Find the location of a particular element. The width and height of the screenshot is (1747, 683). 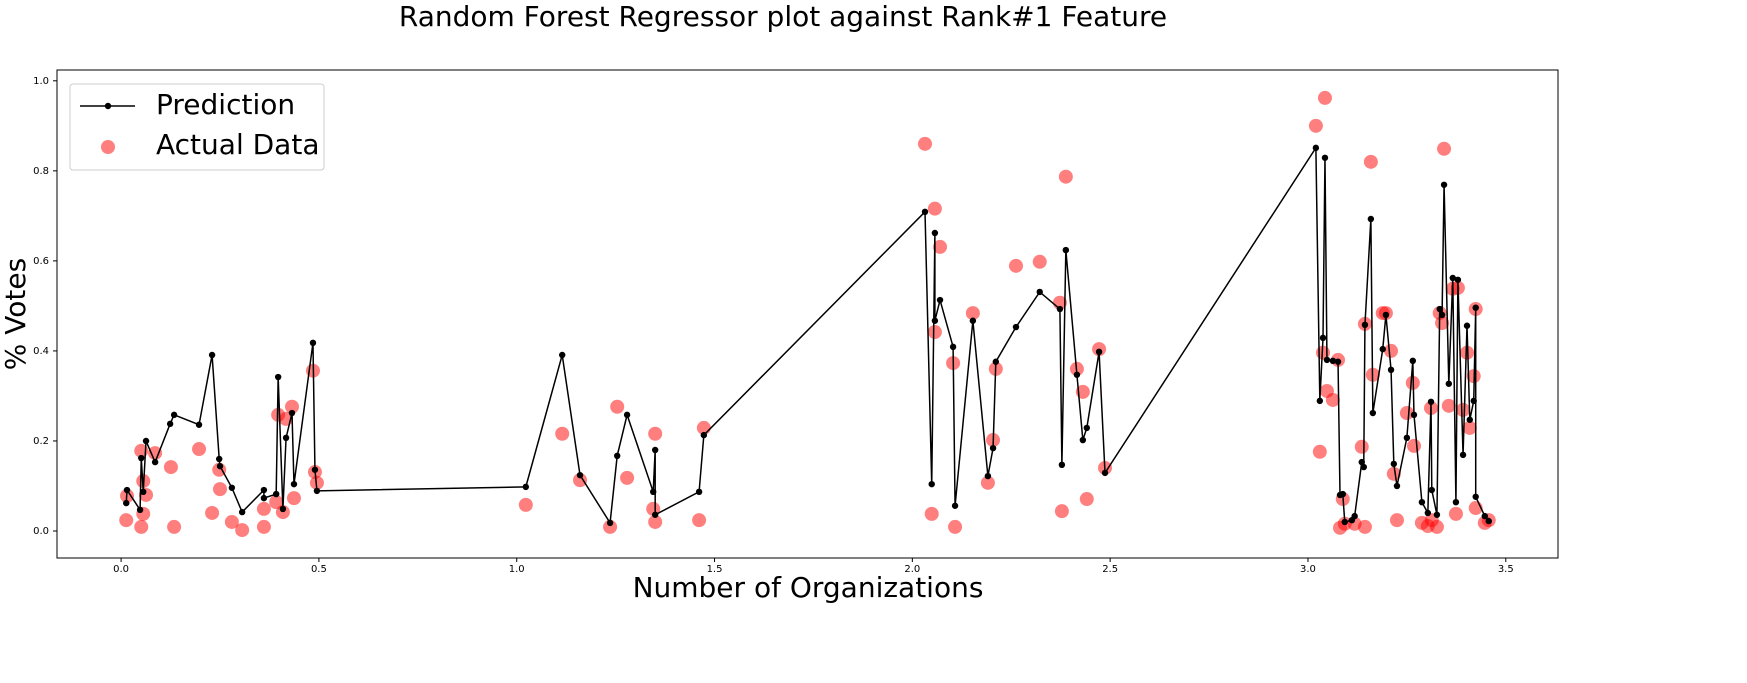

legend-marker is located at coordinates (108, 147).